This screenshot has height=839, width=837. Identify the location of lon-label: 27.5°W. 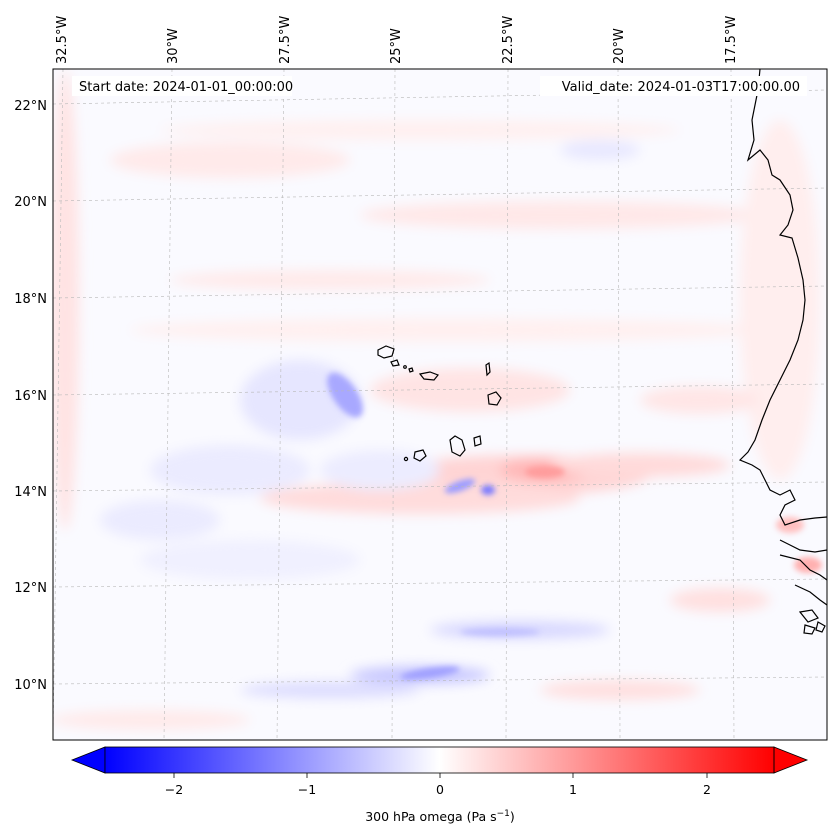
(285, 40).